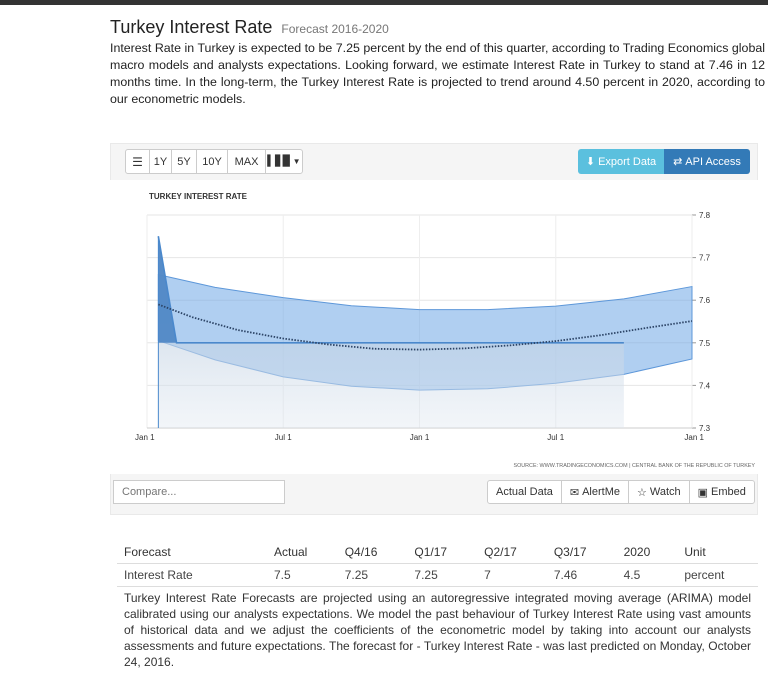  What do you see at coordinates (705, 385) in the screenshot?
I see `y-tick-label: 7.4` at bounding box center [705, 385].